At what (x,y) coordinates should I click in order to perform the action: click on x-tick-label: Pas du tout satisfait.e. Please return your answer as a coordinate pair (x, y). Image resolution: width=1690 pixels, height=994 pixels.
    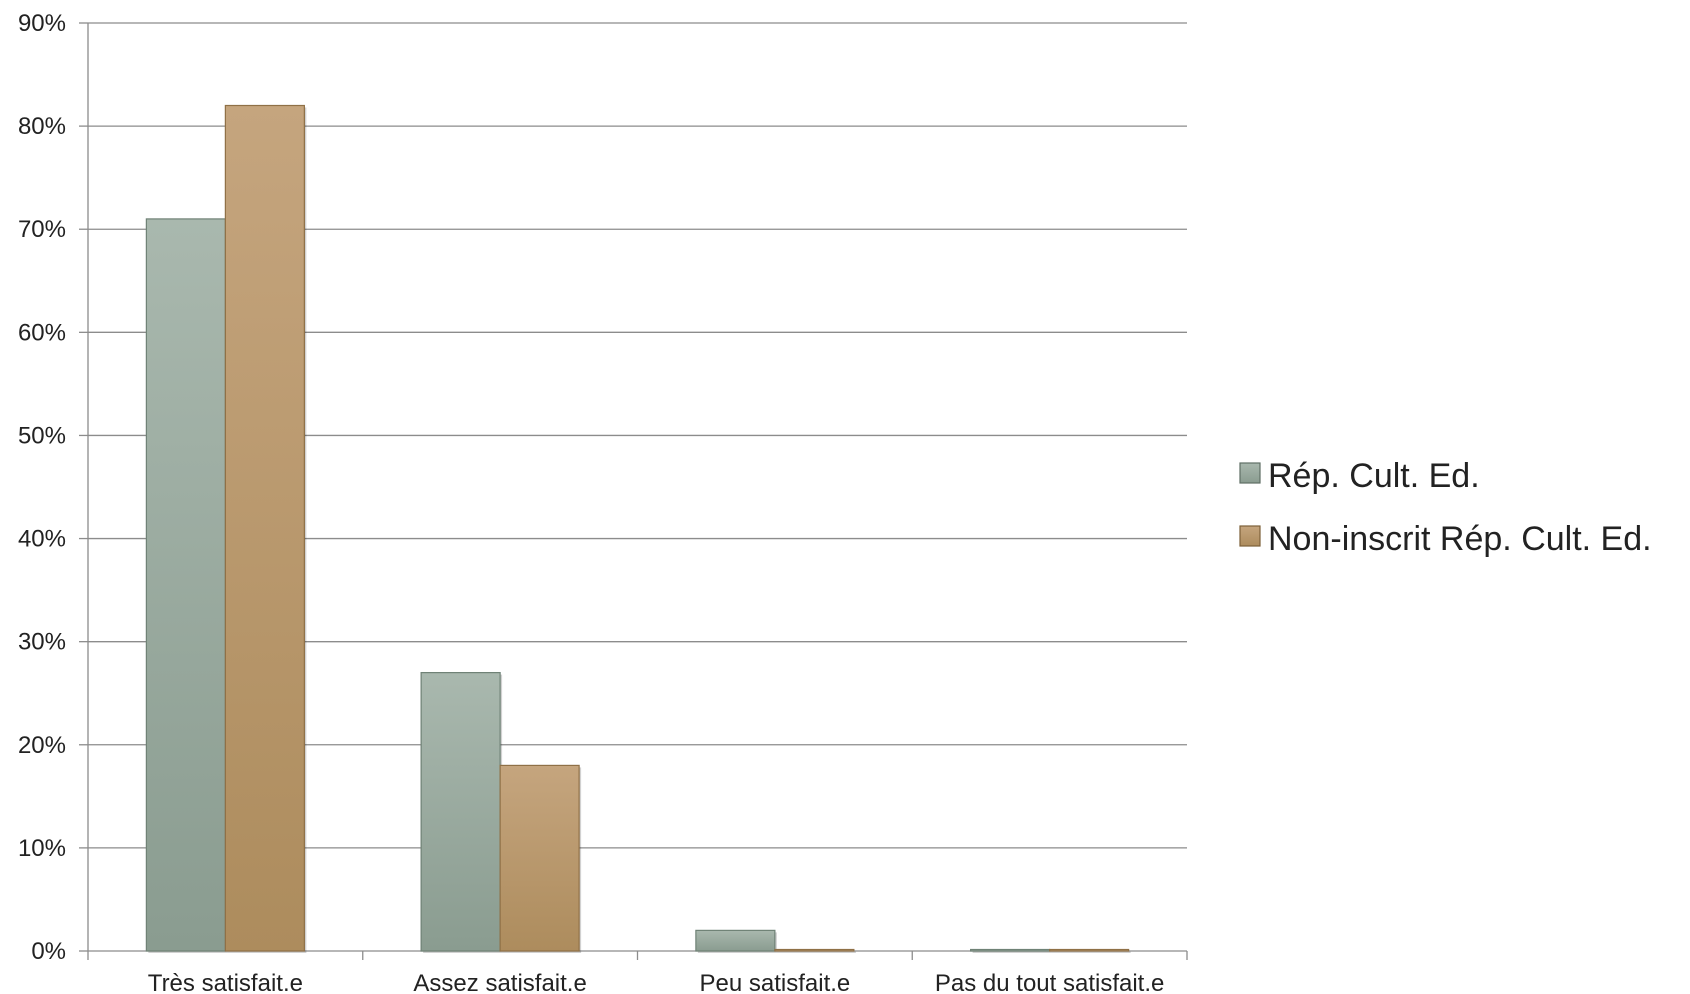
    Looking at the image, I should click on (1049, 982).